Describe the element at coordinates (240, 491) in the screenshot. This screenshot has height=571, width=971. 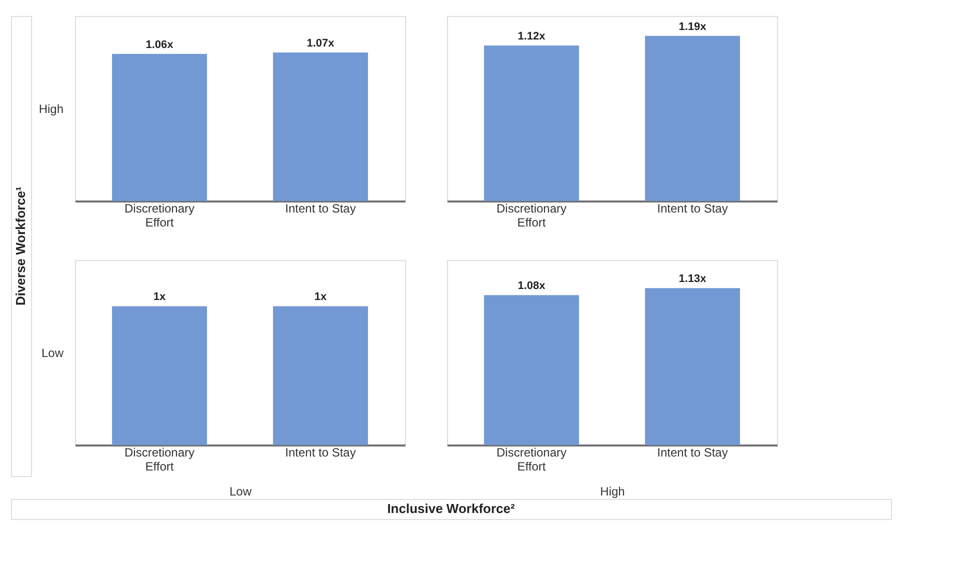
I see `x-axis-title: Low` at that location.